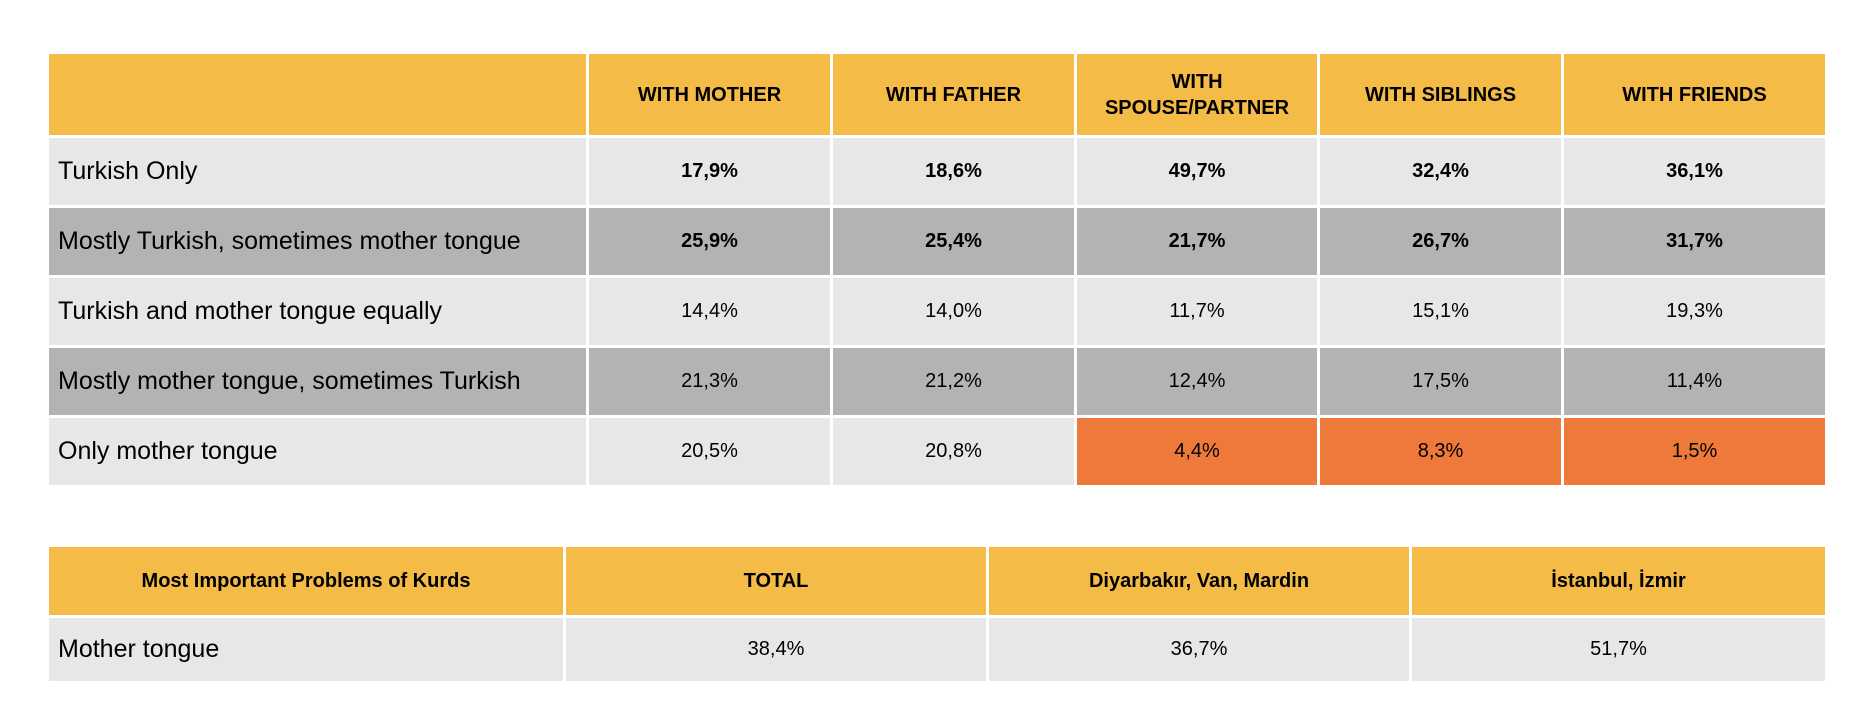  Describe the element at coordinates (709, 171) in the screenshot. I see `cell-value: 17,9%` at that location.